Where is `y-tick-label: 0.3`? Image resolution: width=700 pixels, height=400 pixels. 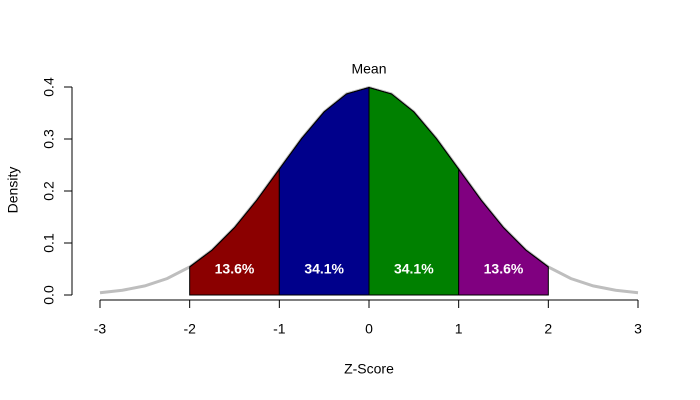 y-tick-label: 0.3 is located at coordinates (49, 139).